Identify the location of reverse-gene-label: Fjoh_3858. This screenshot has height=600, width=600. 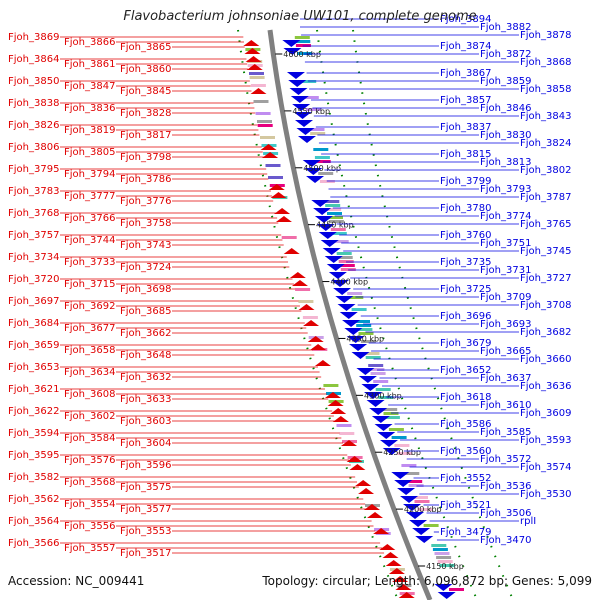
(545, 89).